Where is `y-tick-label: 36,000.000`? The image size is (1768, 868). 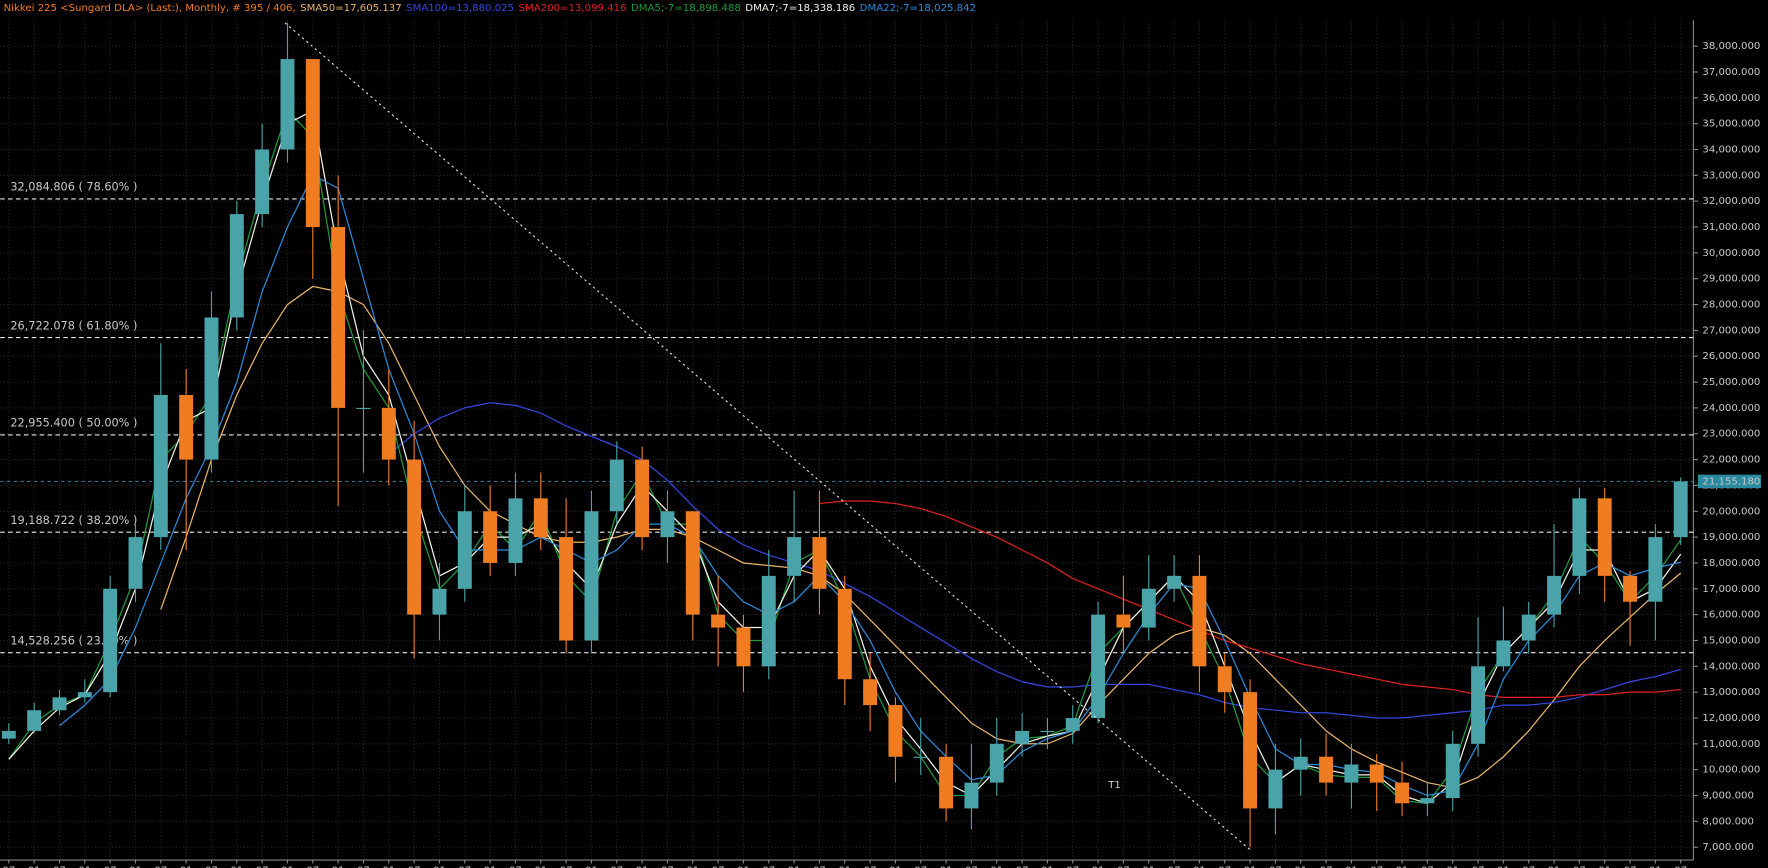 y-tick-label: 36,000.000 is located at coordinates (1731, 98).